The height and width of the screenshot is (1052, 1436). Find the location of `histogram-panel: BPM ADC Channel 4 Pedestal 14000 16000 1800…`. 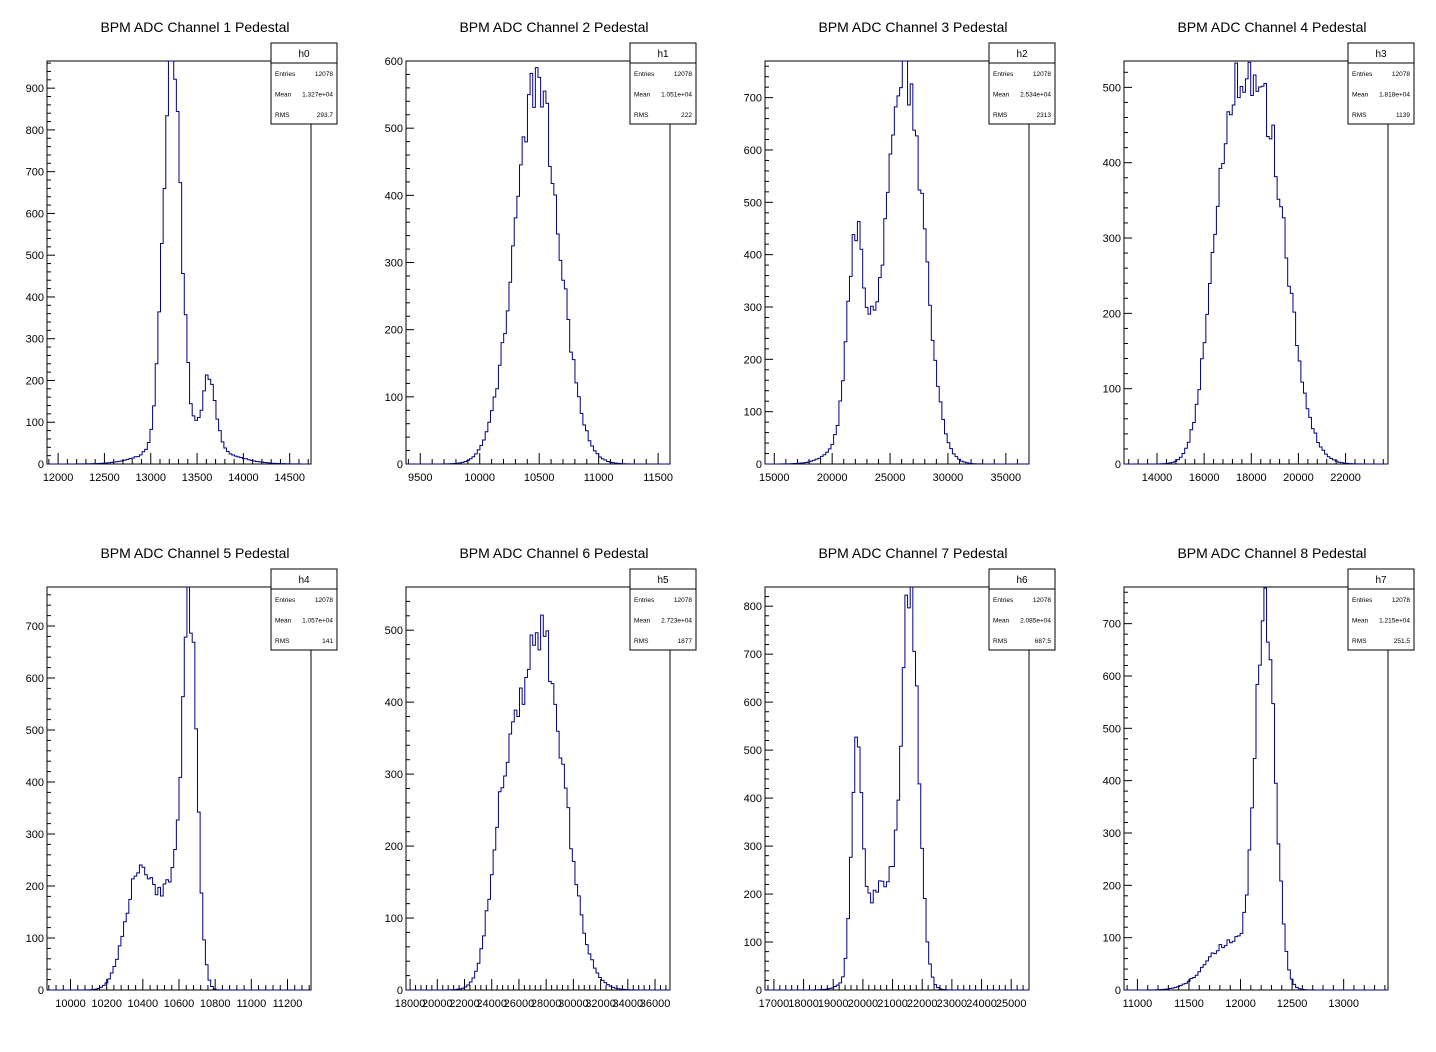

histogram-panel: BPM ADC Channel 4 Pedestal 14000 16000 1800… is located at coordinates (1259, 251).